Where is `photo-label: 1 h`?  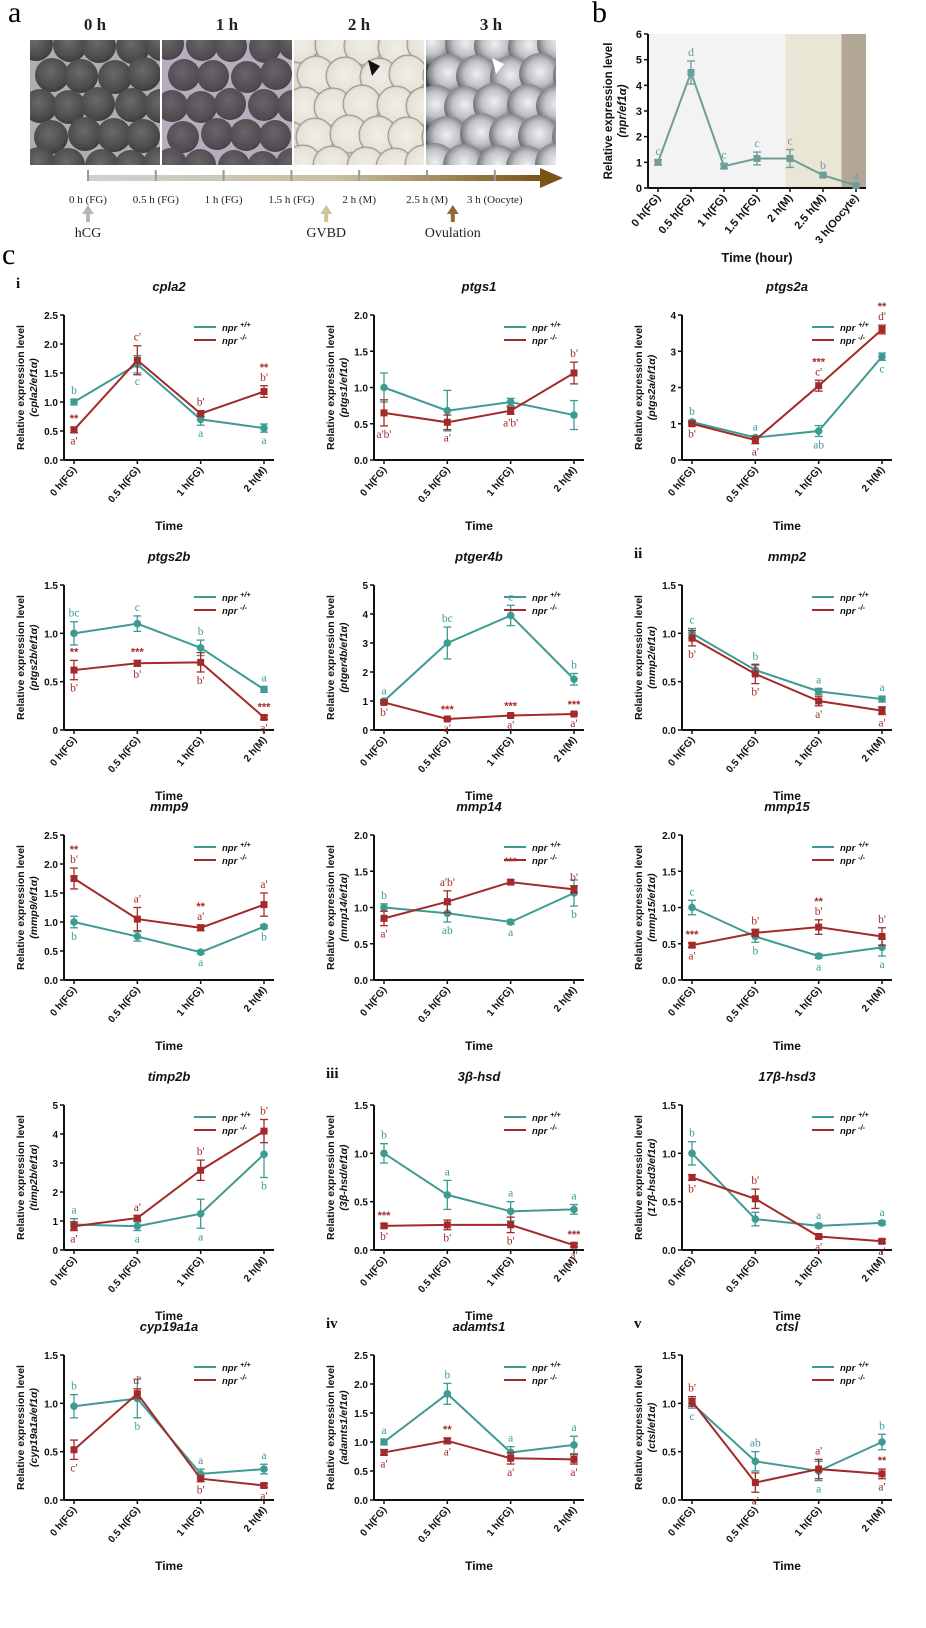
photo-label: 1 h is located at coordinates (227, 24).